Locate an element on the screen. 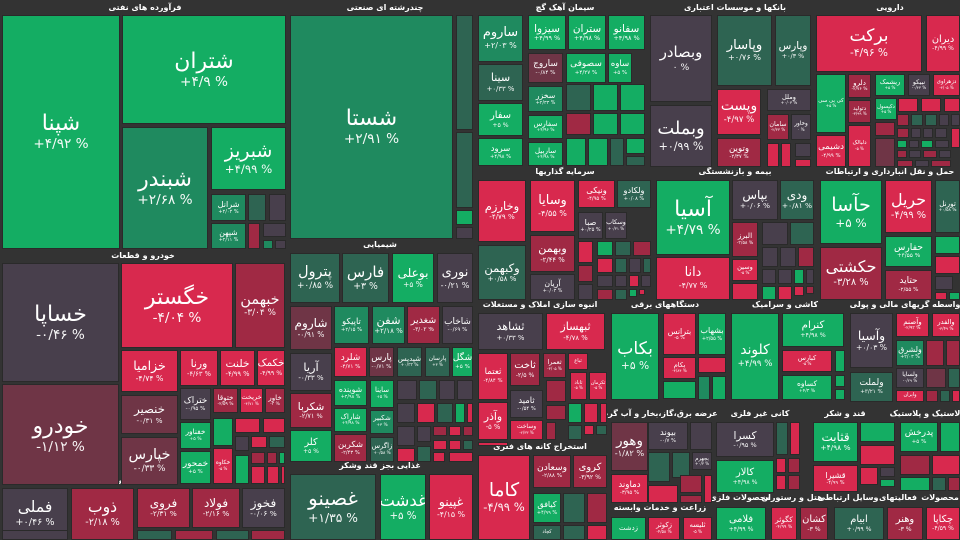 This screenshot has width=960, height=540. stock-tile: ورنا -۴/۶۳ % is located at coordinates (199, 368).